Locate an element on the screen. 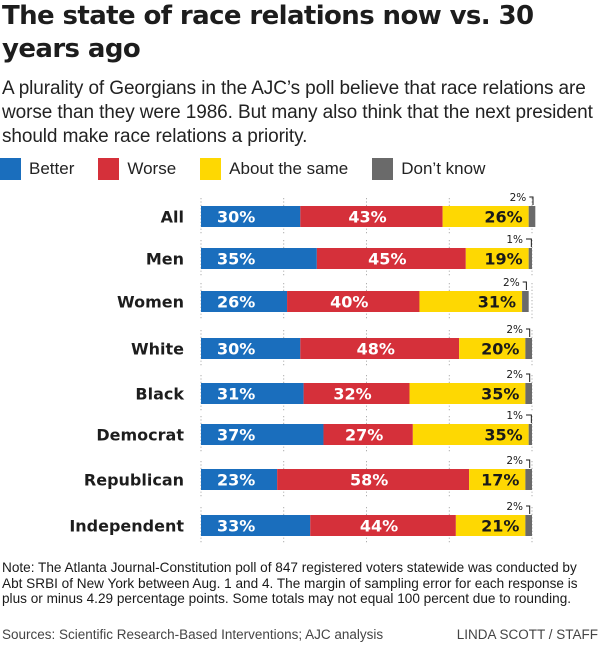  legend-label-better: Better is located at coordinates (52, 168).